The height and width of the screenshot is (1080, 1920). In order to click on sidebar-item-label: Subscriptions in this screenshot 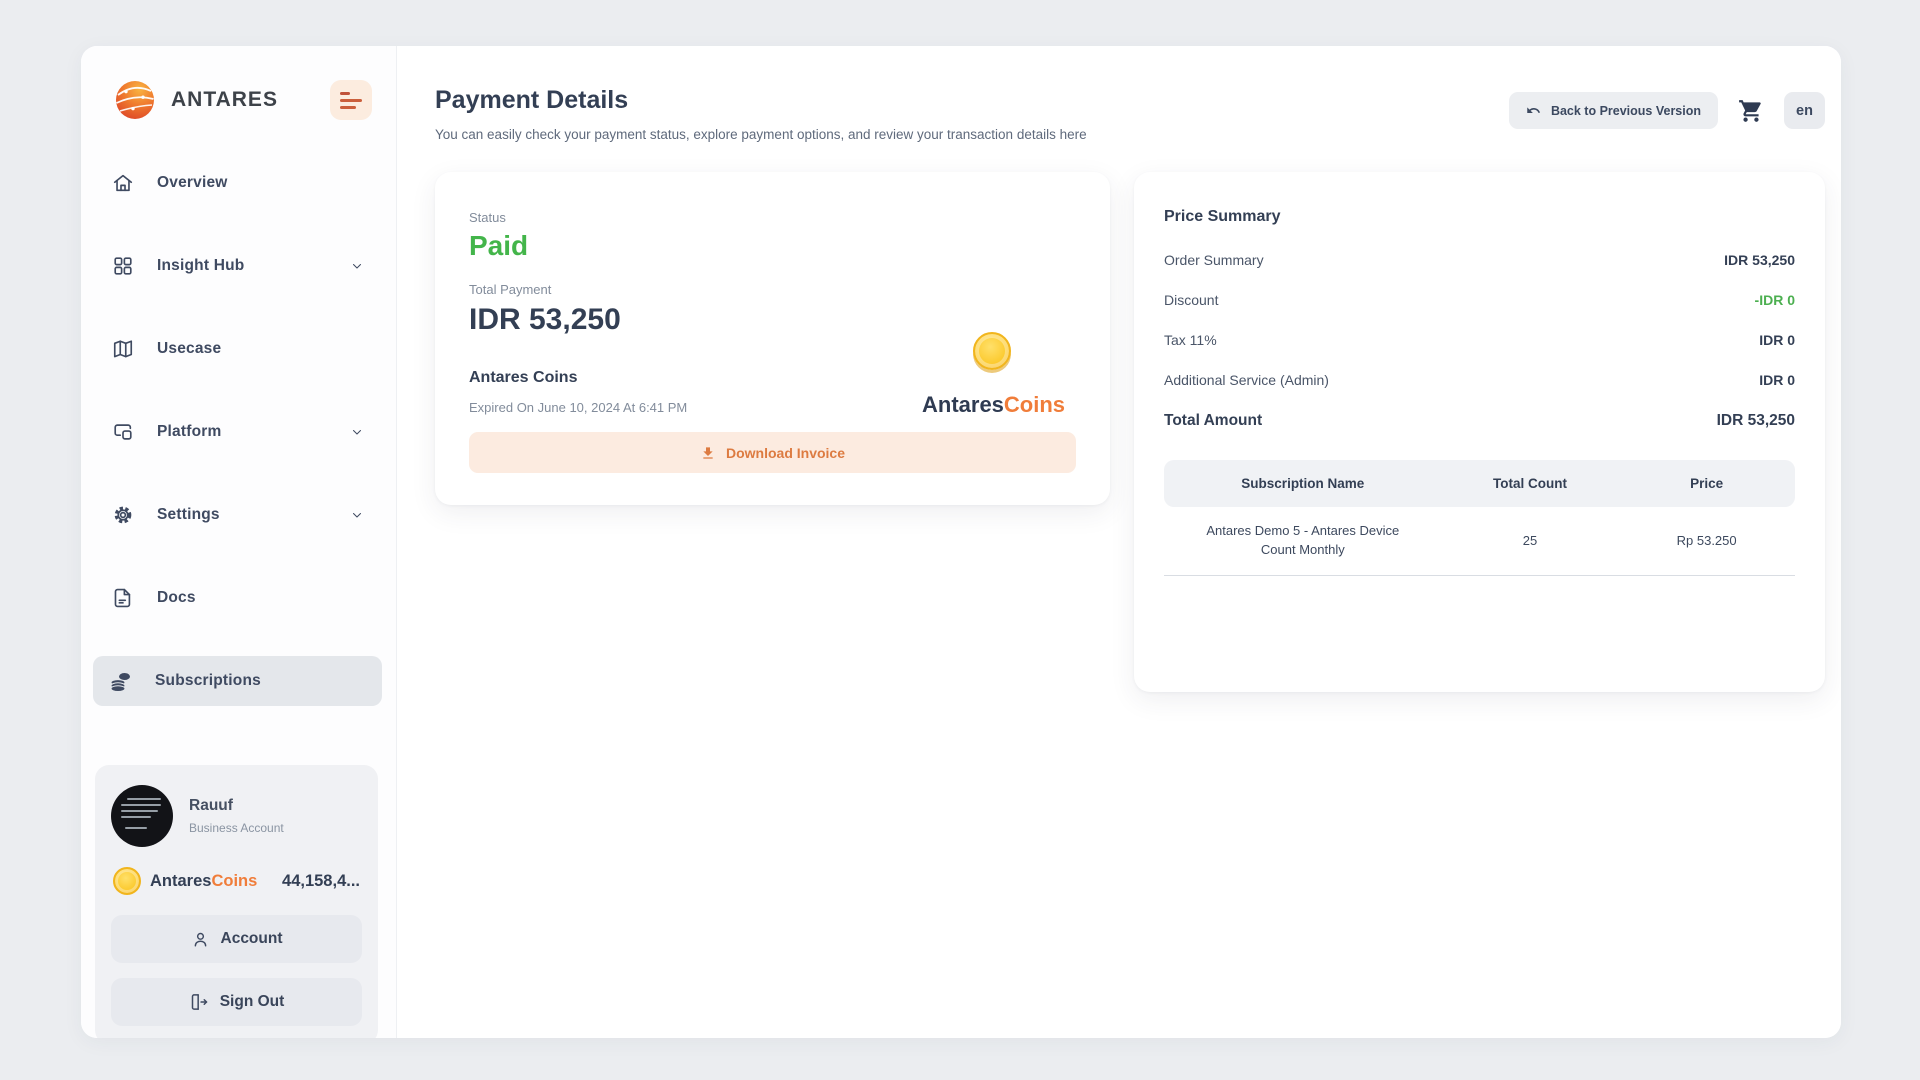, I will do `click(208, 680)`.